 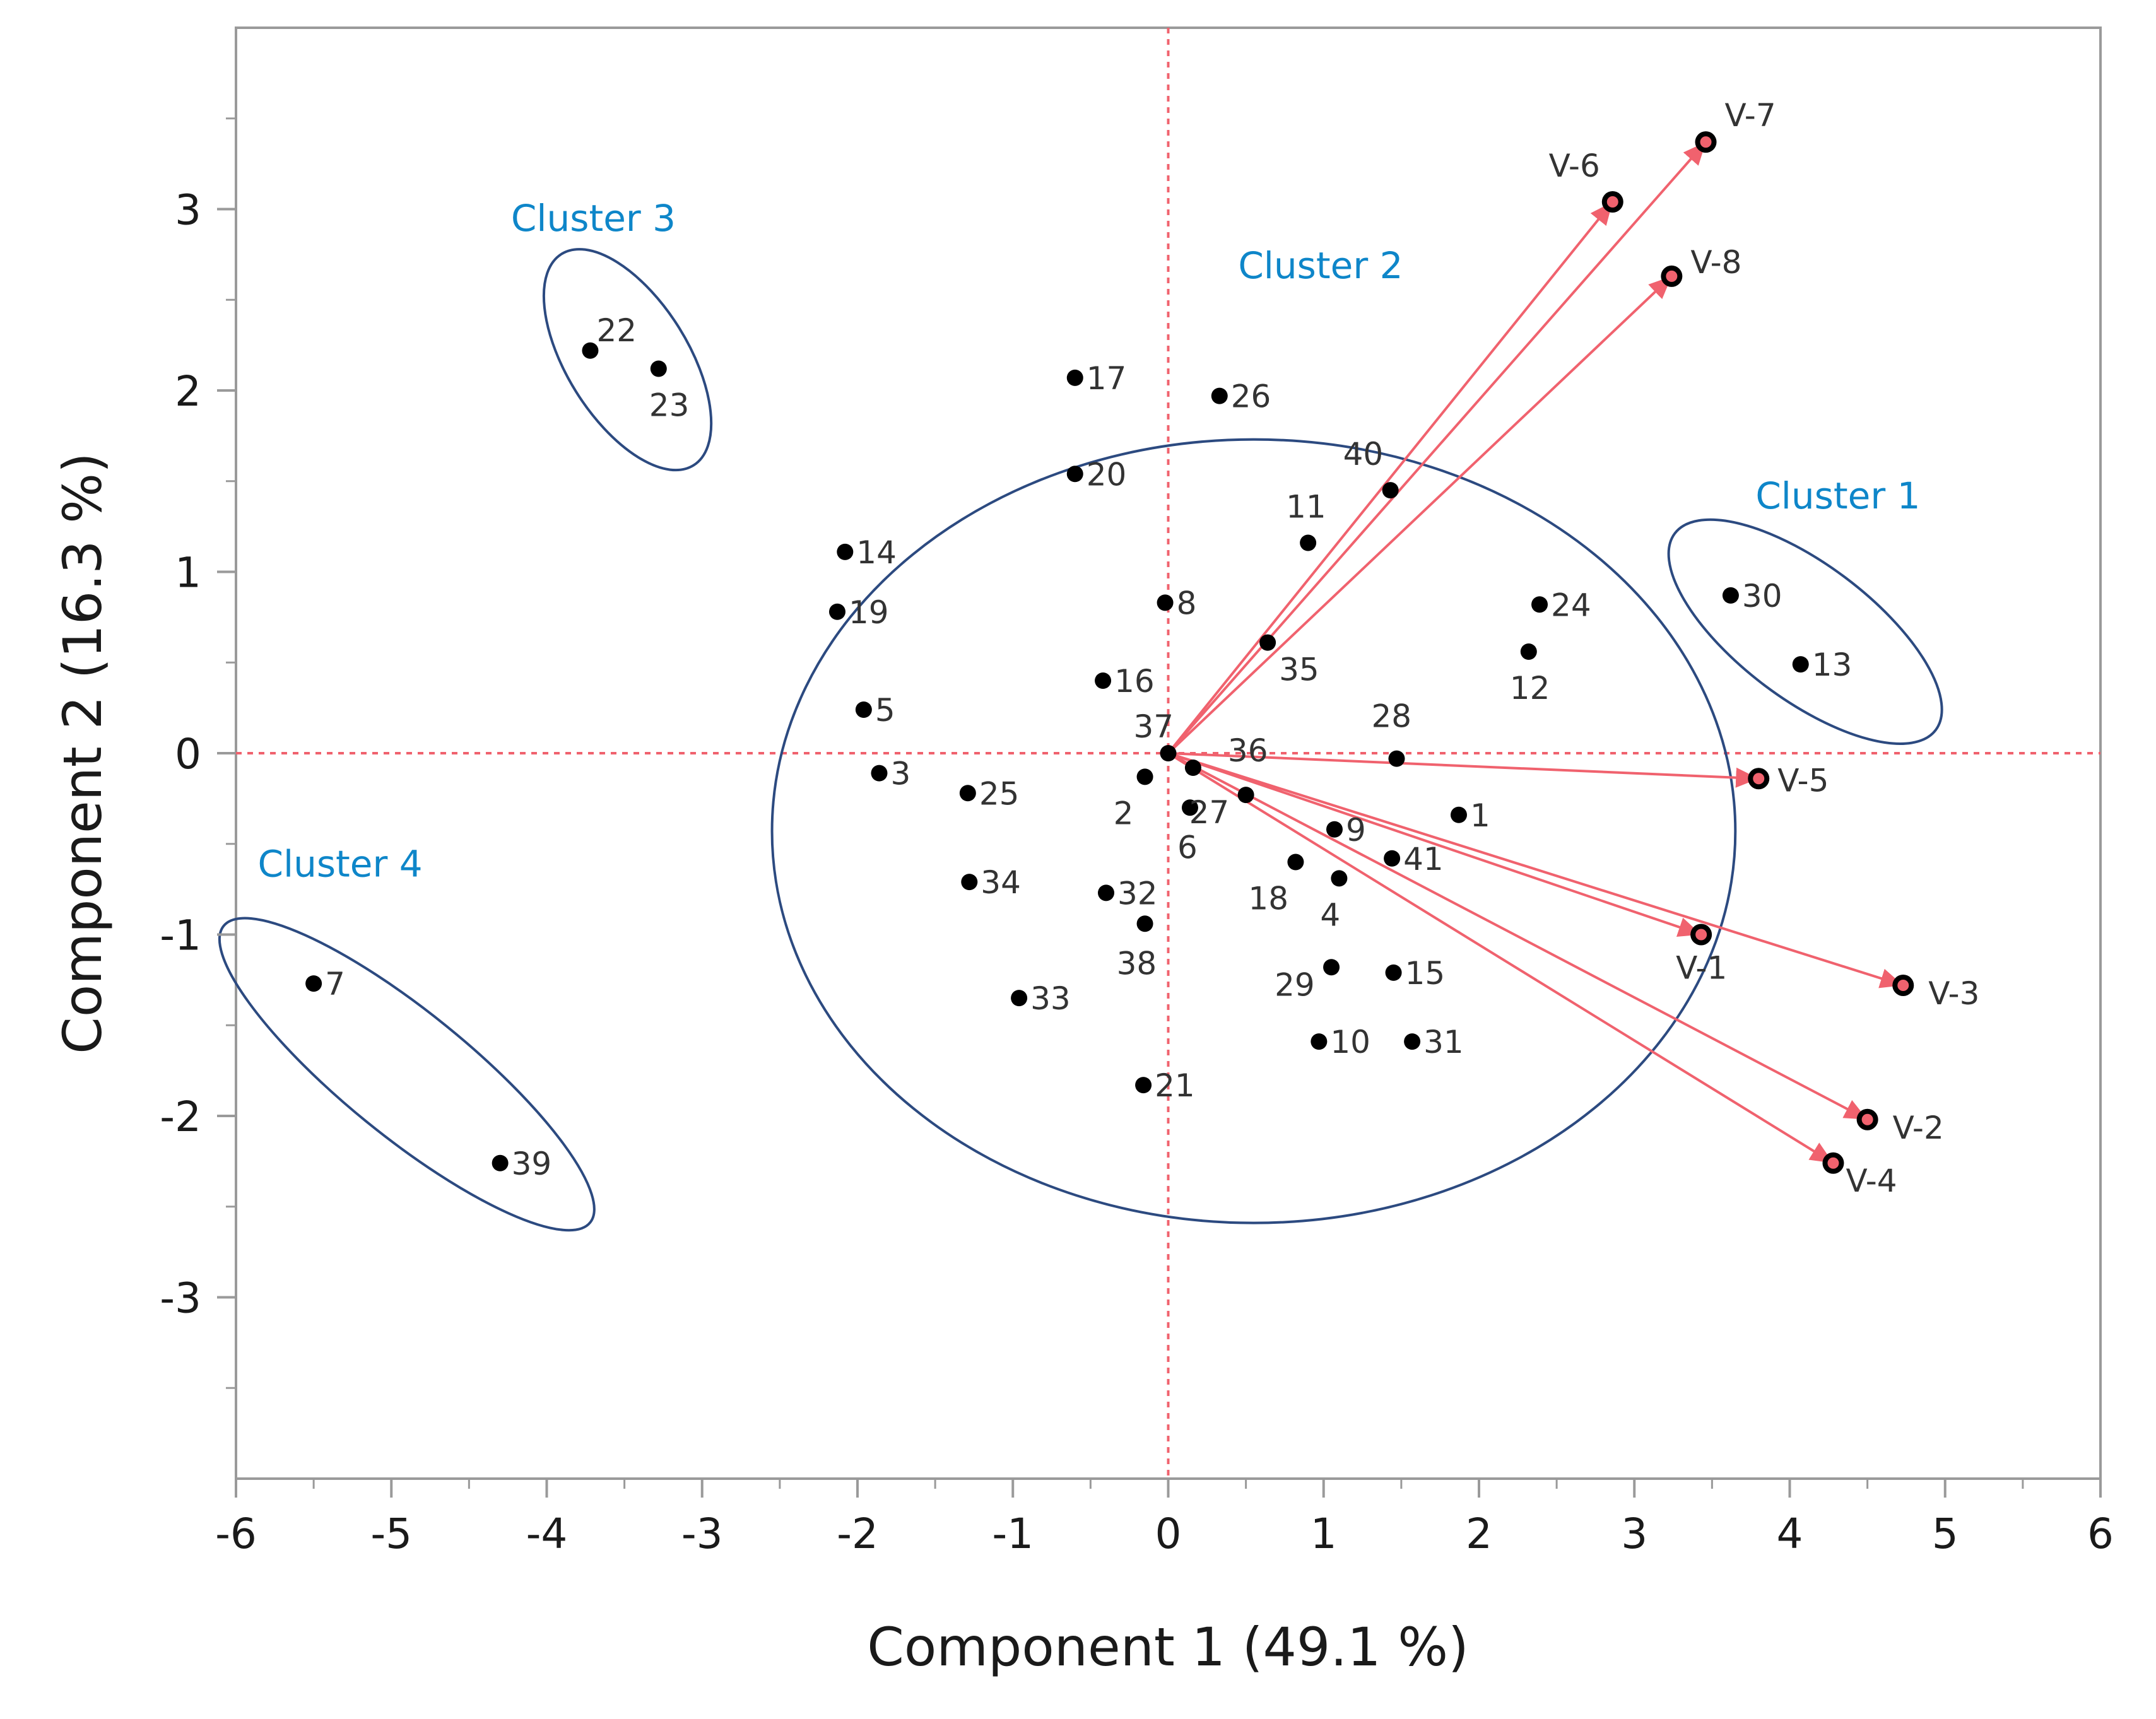 What do you see at coordinates (1803, 780) in the screenshot?
I see `vector-label: V-5` at bounding box center [1803, 780].